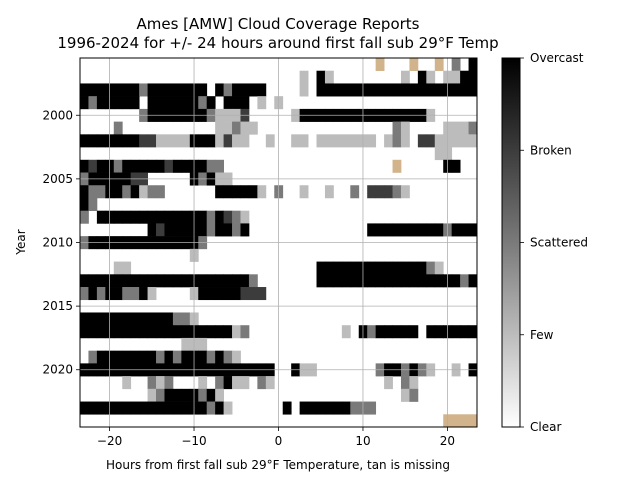 This screenshot has width=640, height=480. I want to click on colorbar-tick-label: Scattered, so click(559, 243).